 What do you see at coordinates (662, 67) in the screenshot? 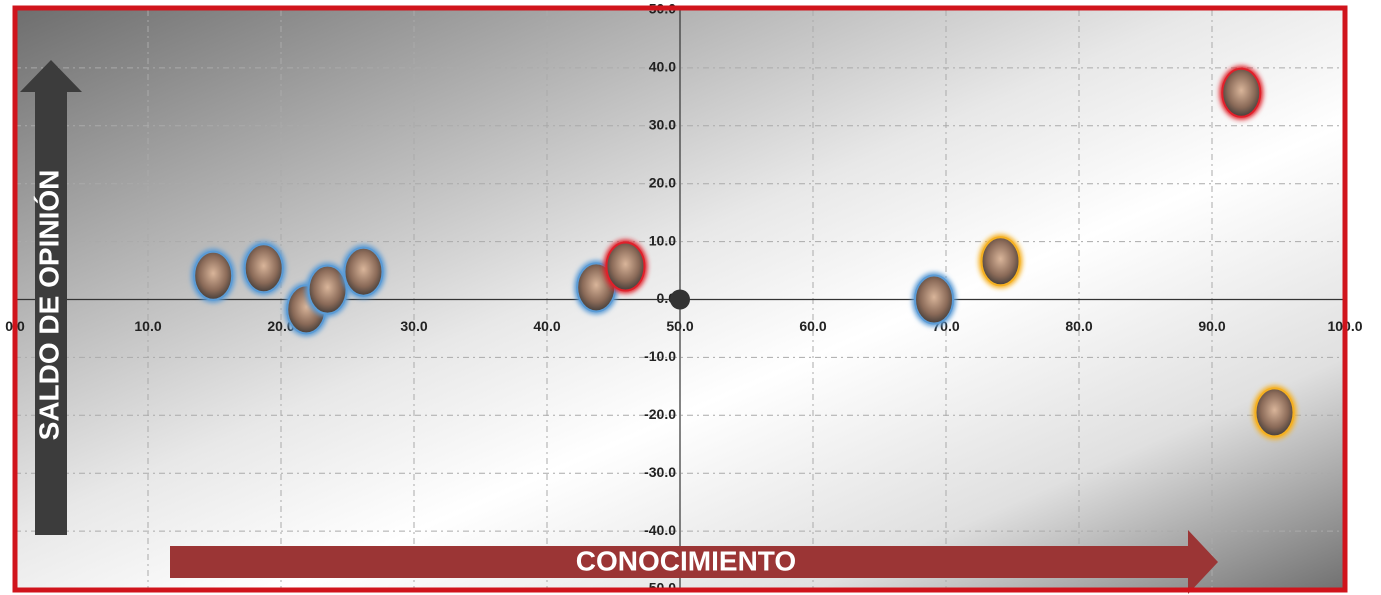
I see `y-tick-label: 40.0` at bounding box center [662, 67].